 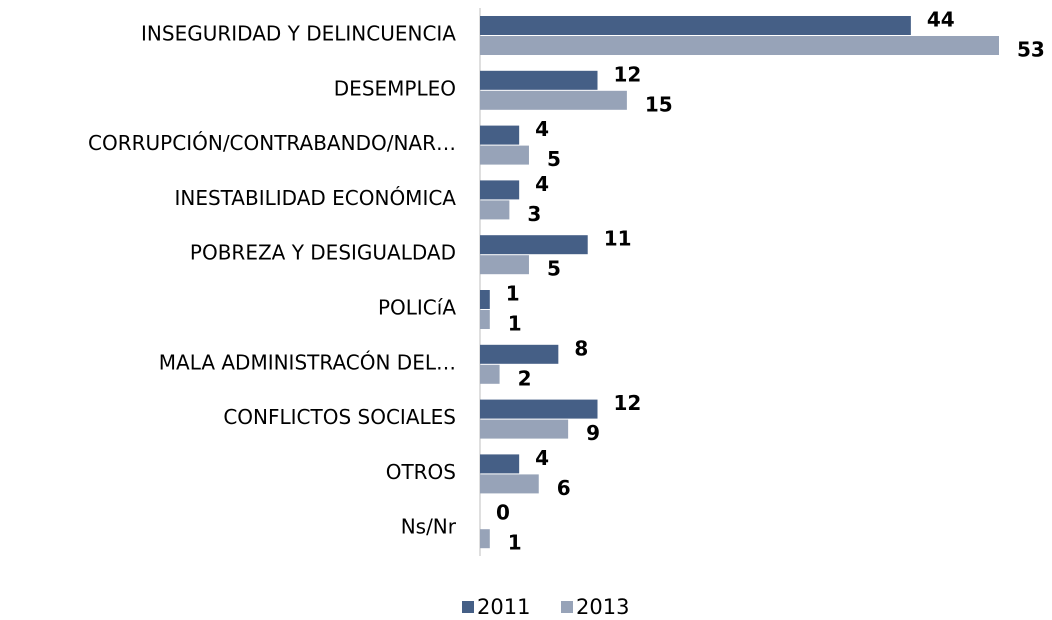 What do you see at coordinates (581, 348) in the screenshot?
I see `value-label: 8` at bounding box center [581, 348].